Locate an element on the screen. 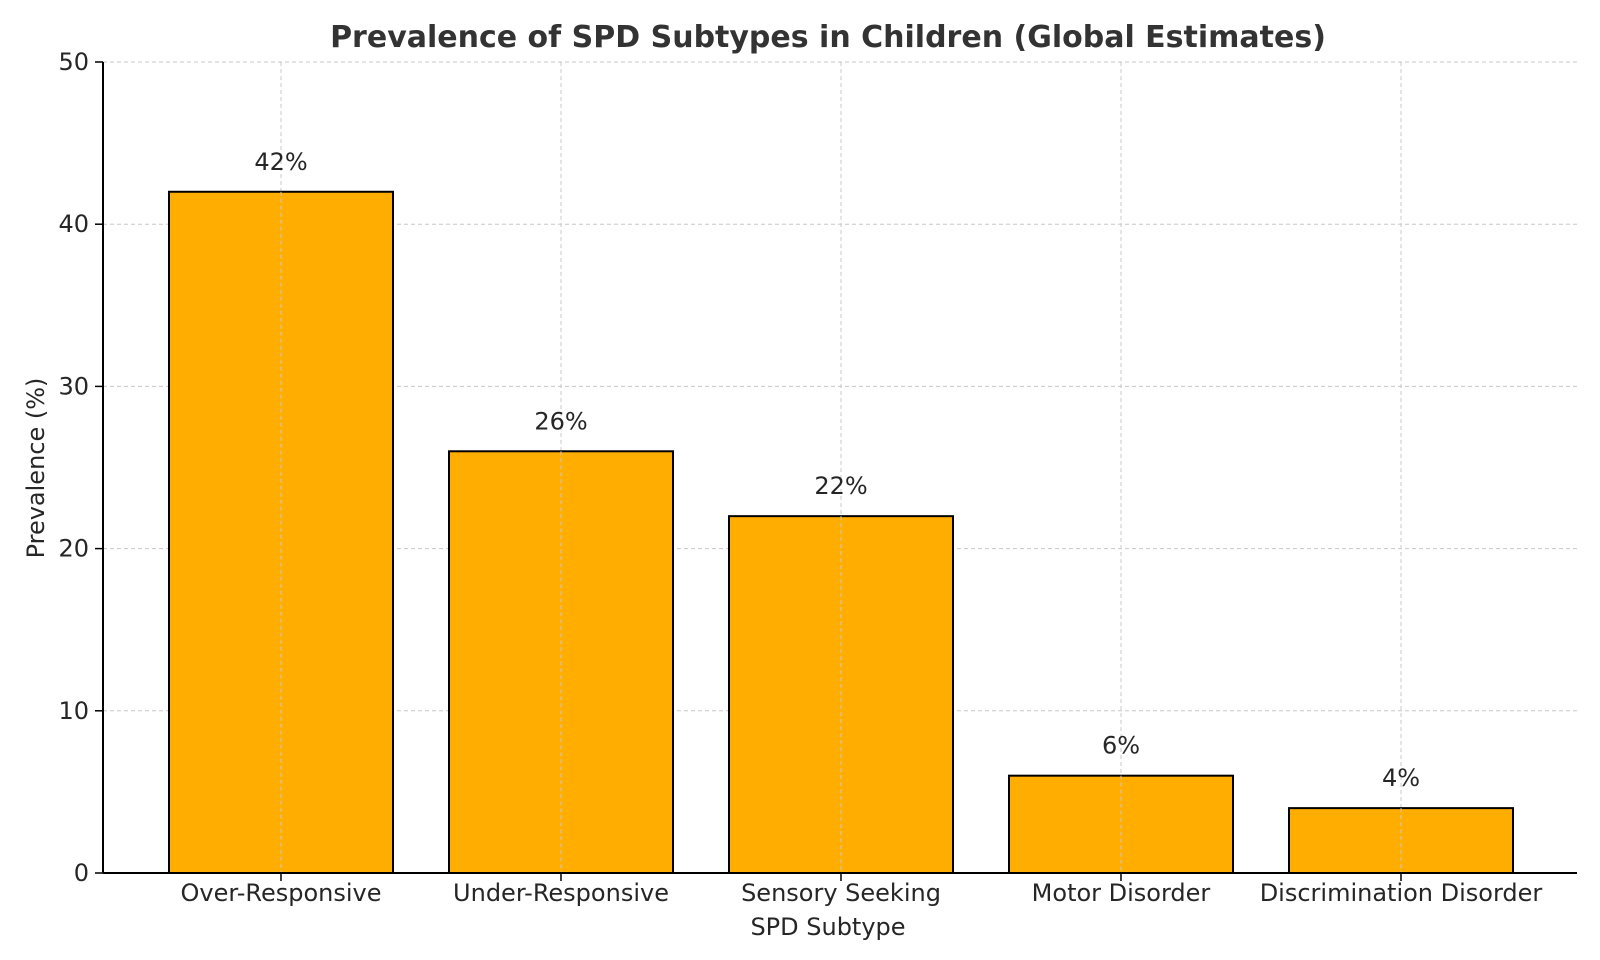 The image size is (1600, 960). bar-over-responsive is located at coordinates (281, 532).